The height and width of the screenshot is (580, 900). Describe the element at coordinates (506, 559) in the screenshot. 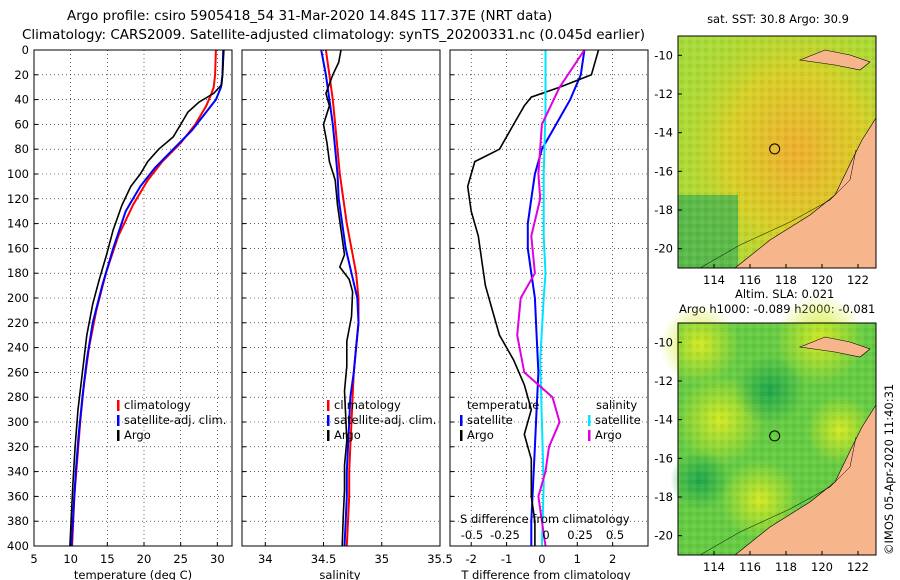

I see `xtick-label: -1` at that location.